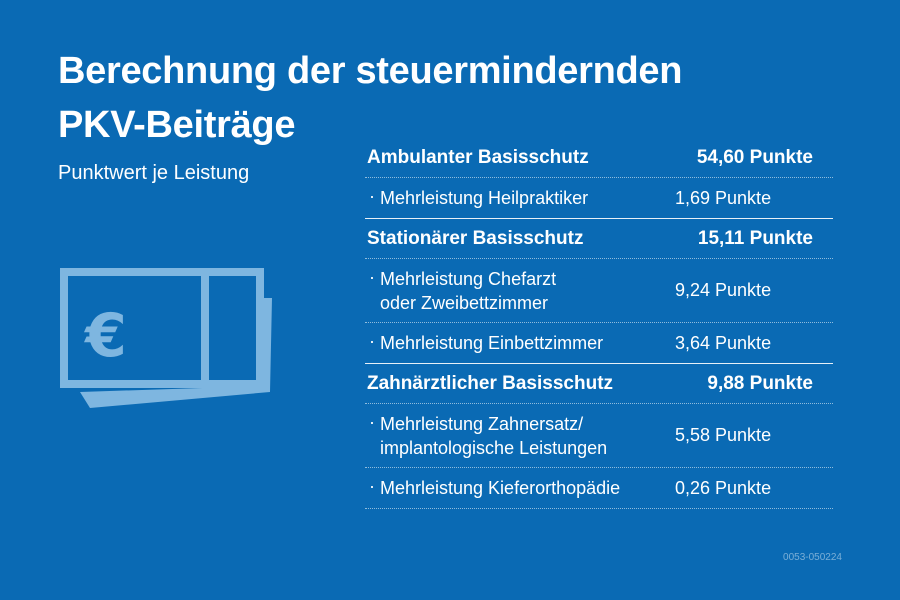 The height and width of the screenshot is (600, 900). I want to click on table-row: · Mehrleistung Einbettzimmer 3,64 Punkte, so click(599, 343).